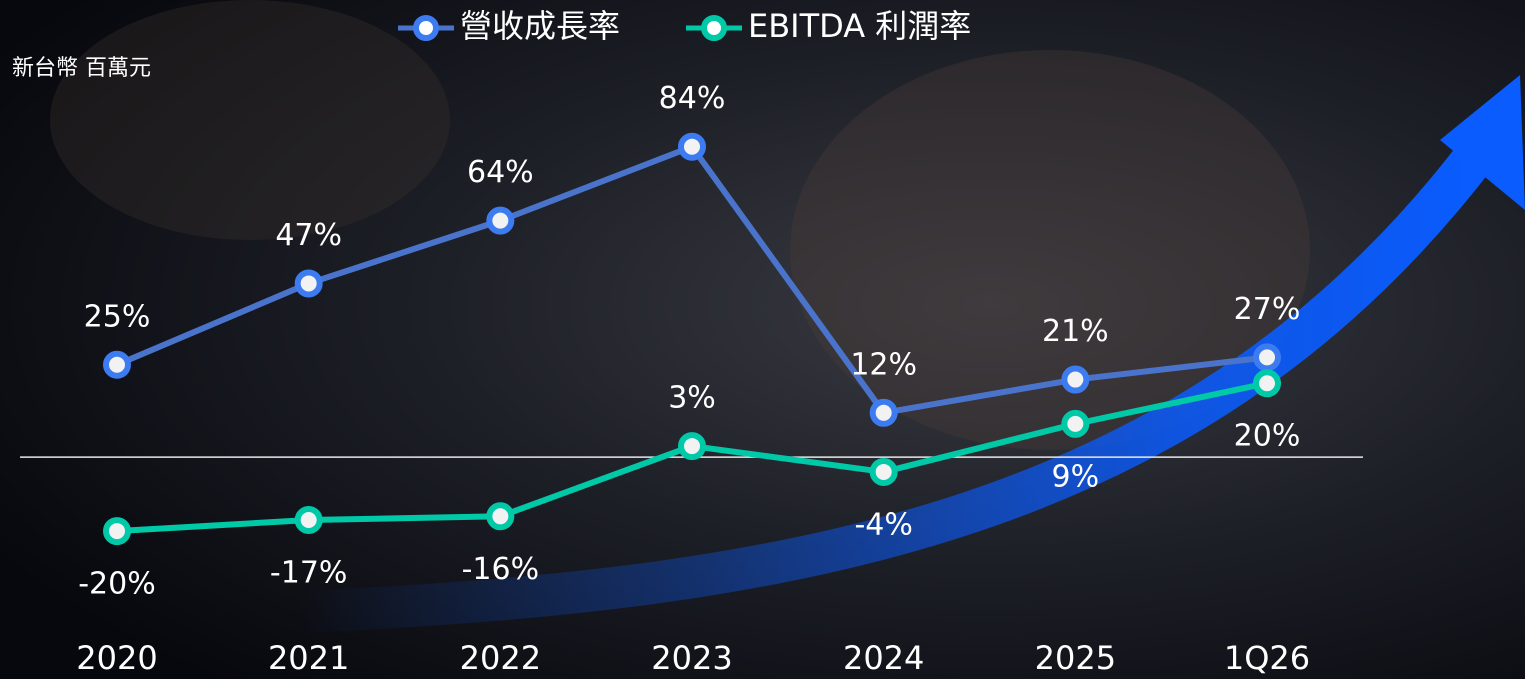  I want to click on x-tick-label: 2025, so click(1075, 658).